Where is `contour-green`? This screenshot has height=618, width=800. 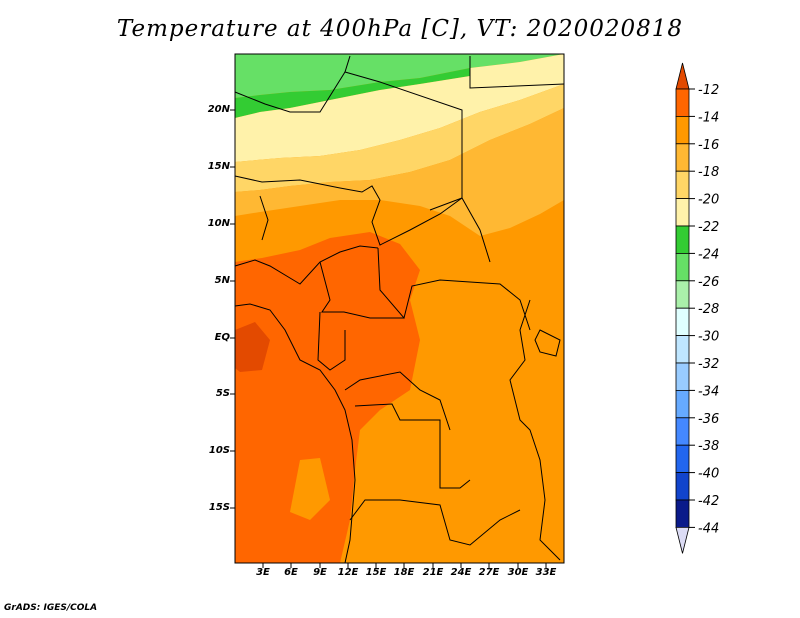 contour-green is located at coordinates (352, 93).